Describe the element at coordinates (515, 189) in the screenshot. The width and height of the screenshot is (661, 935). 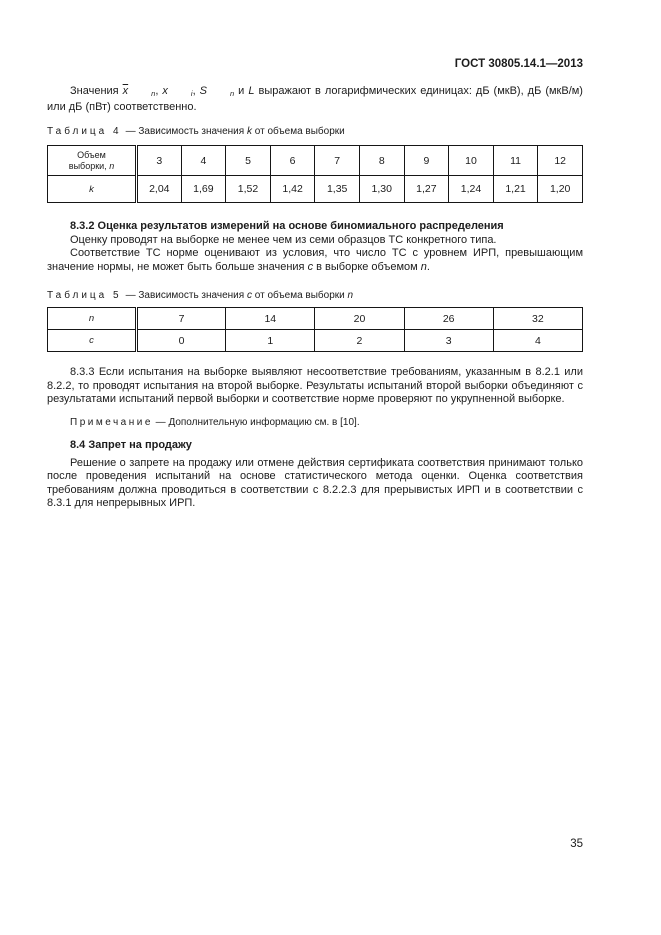
I see `table4-k-value: 1,21` at that location.